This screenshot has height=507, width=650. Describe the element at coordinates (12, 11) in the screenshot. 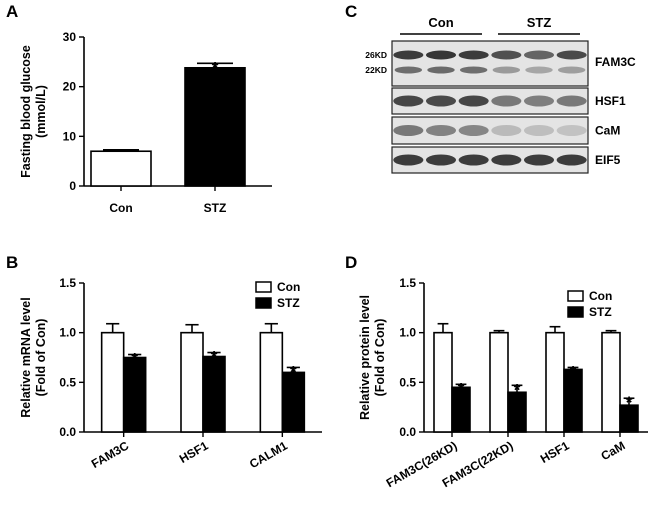

I see `panel-a-letter: A` at that location.